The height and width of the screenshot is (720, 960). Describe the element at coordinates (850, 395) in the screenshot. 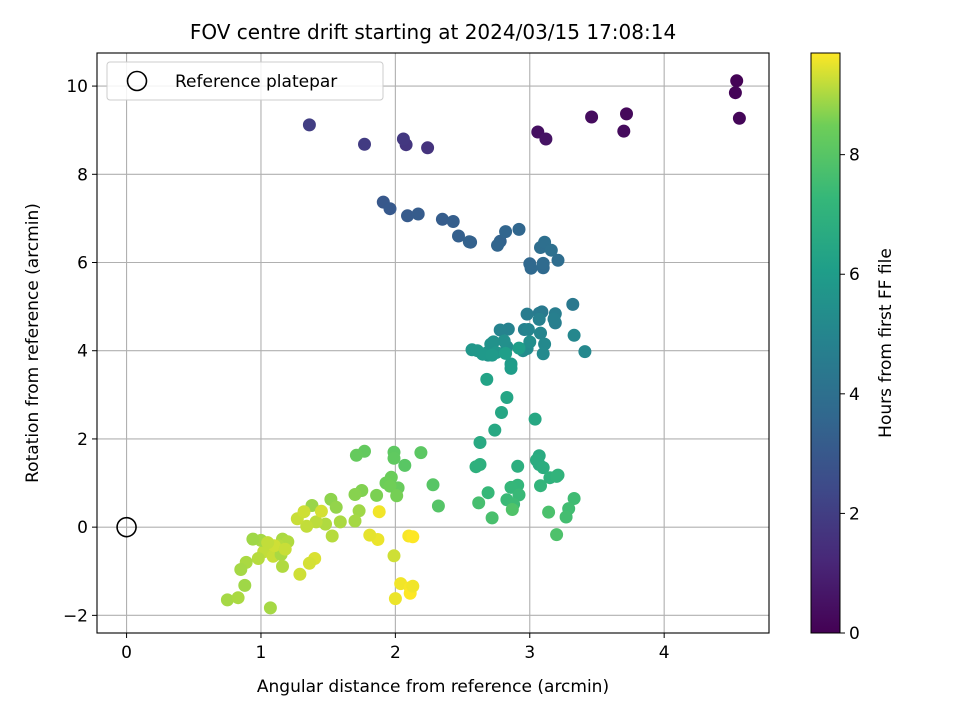

I see `colorbar-ticks: 0 2 4 6 8` at that location.